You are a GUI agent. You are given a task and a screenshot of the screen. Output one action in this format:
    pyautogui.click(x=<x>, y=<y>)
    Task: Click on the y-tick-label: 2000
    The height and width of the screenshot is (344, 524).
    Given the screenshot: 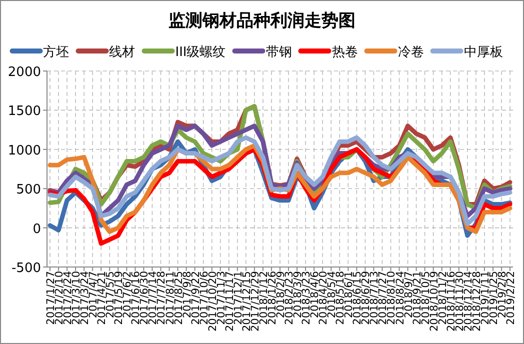 What is the action you would take?
    pyautogui.click(x=24, y=72)
    